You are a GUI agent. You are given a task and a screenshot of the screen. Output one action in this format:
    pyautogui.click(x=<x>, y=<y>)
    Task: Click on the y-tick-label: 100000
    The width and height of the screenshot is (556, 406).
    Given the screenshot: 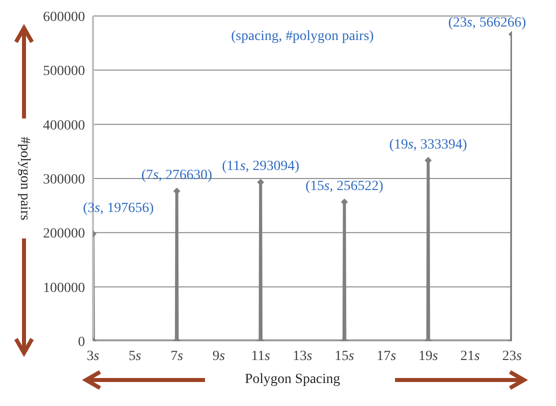 What is the action you would take?
    pyautogui.click(x=64, y=288)
    